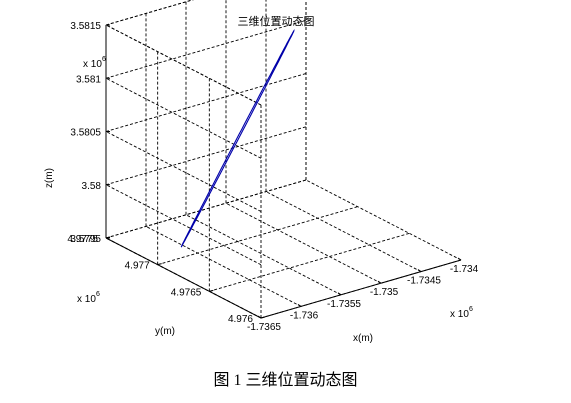 The height and width of the screenshot is (403, 571). Describe the element at coordinates (304, 315) in the screenshot. I see `x-tick-label: -1.736` at that location.